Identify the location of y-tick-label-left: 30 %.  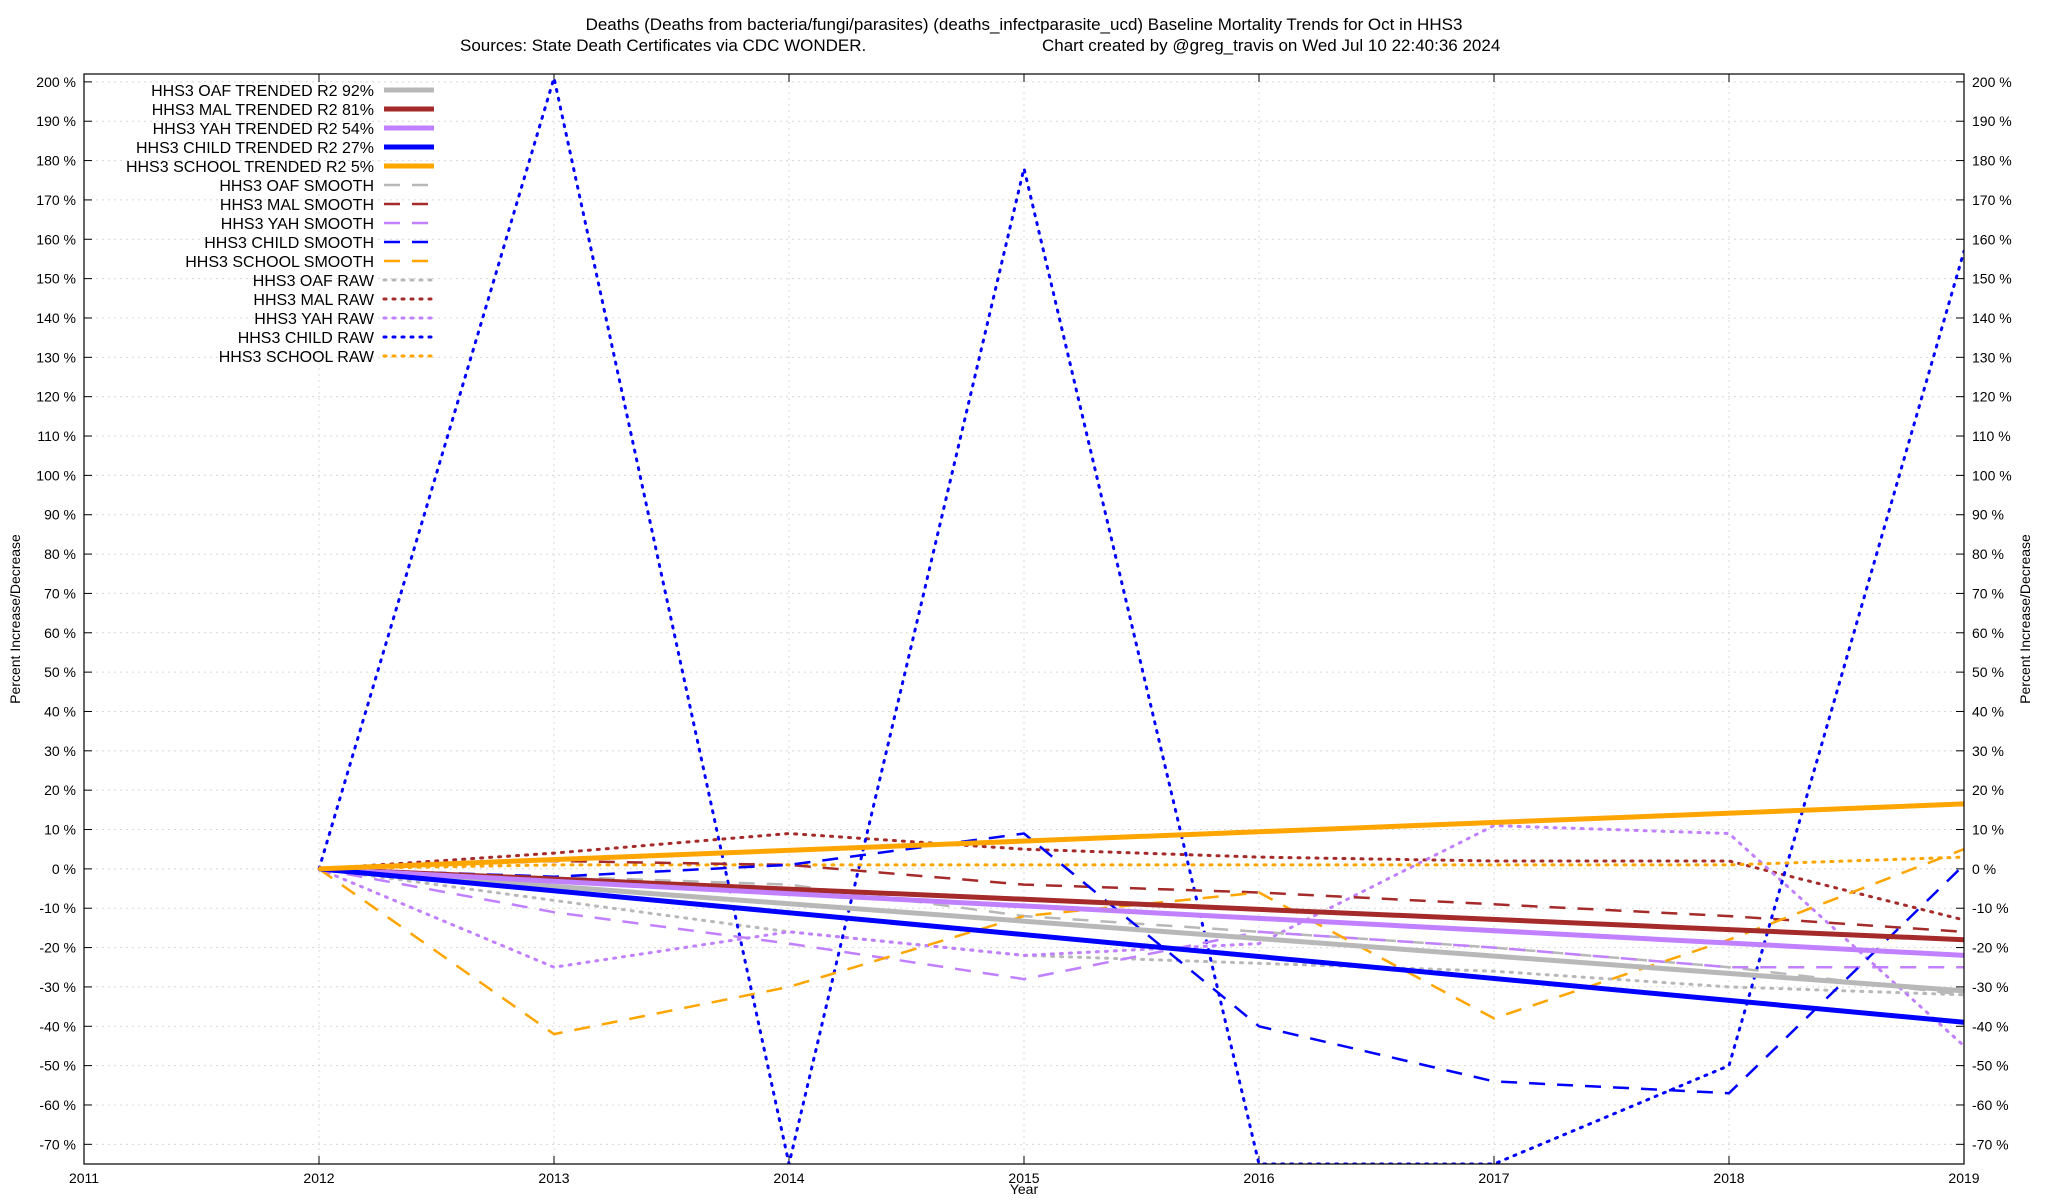
(60, 751).